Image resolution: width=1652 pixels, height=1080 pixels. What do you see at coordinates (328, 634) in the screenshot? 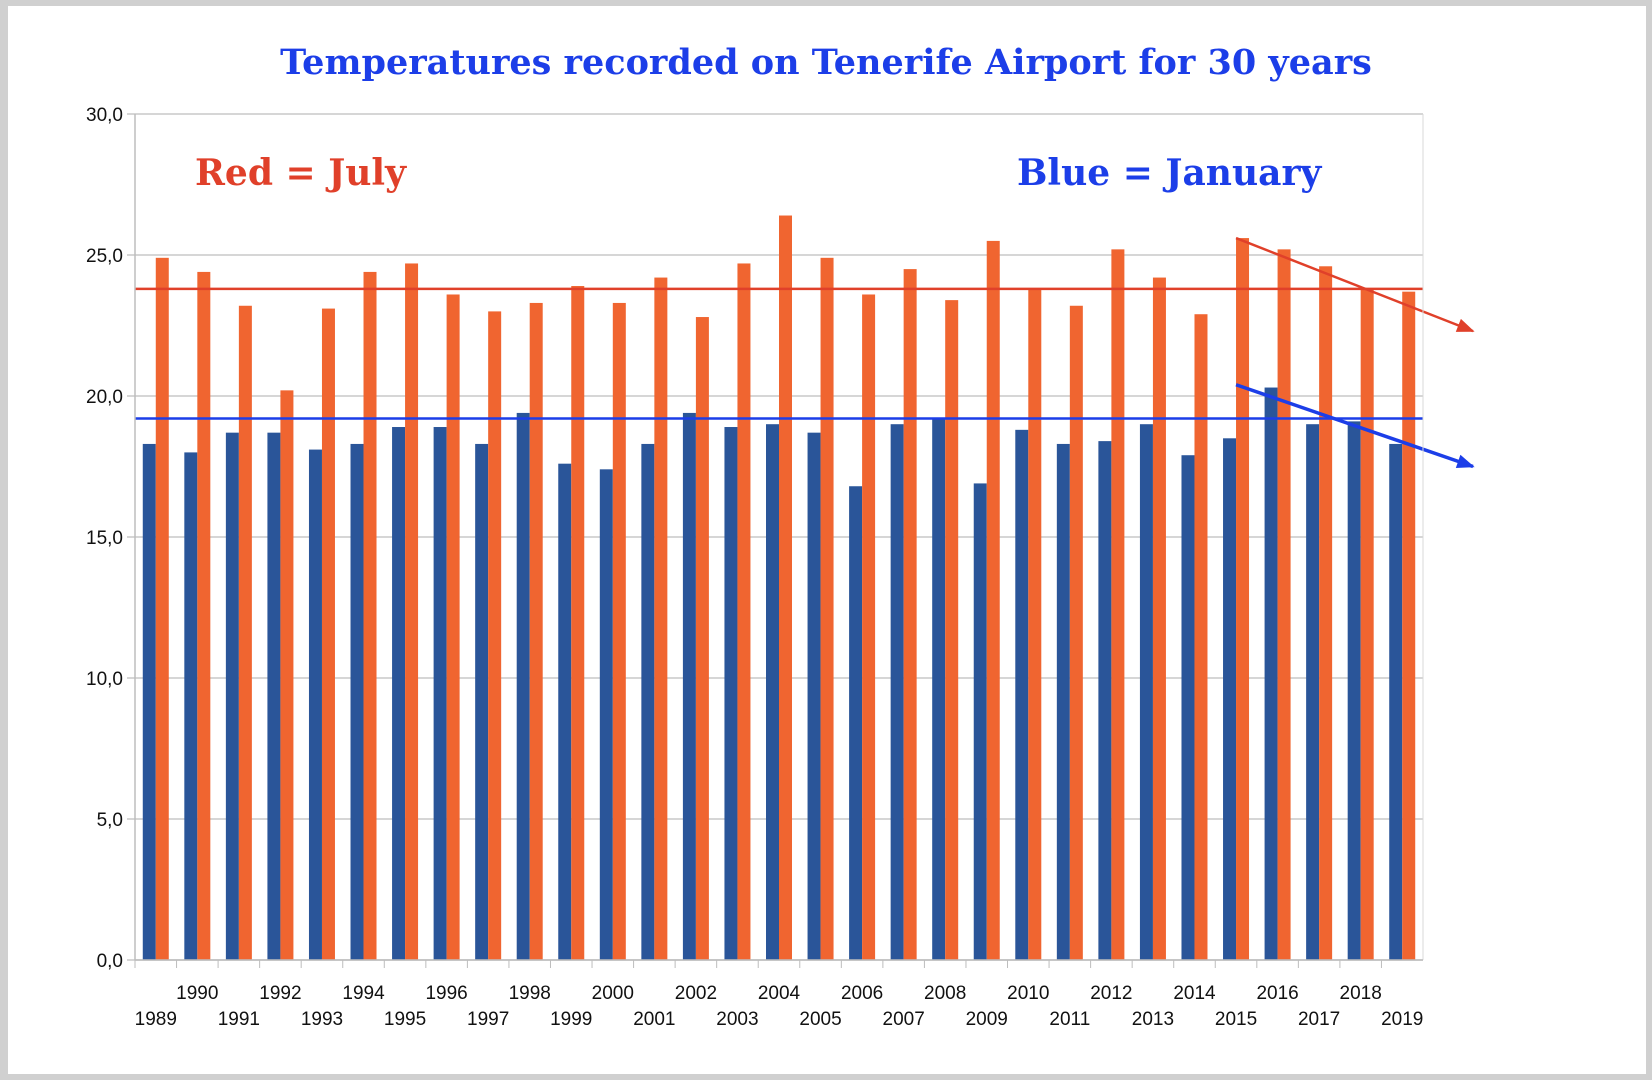
I see `bar-july-1993` at bounding box center [328, 634].